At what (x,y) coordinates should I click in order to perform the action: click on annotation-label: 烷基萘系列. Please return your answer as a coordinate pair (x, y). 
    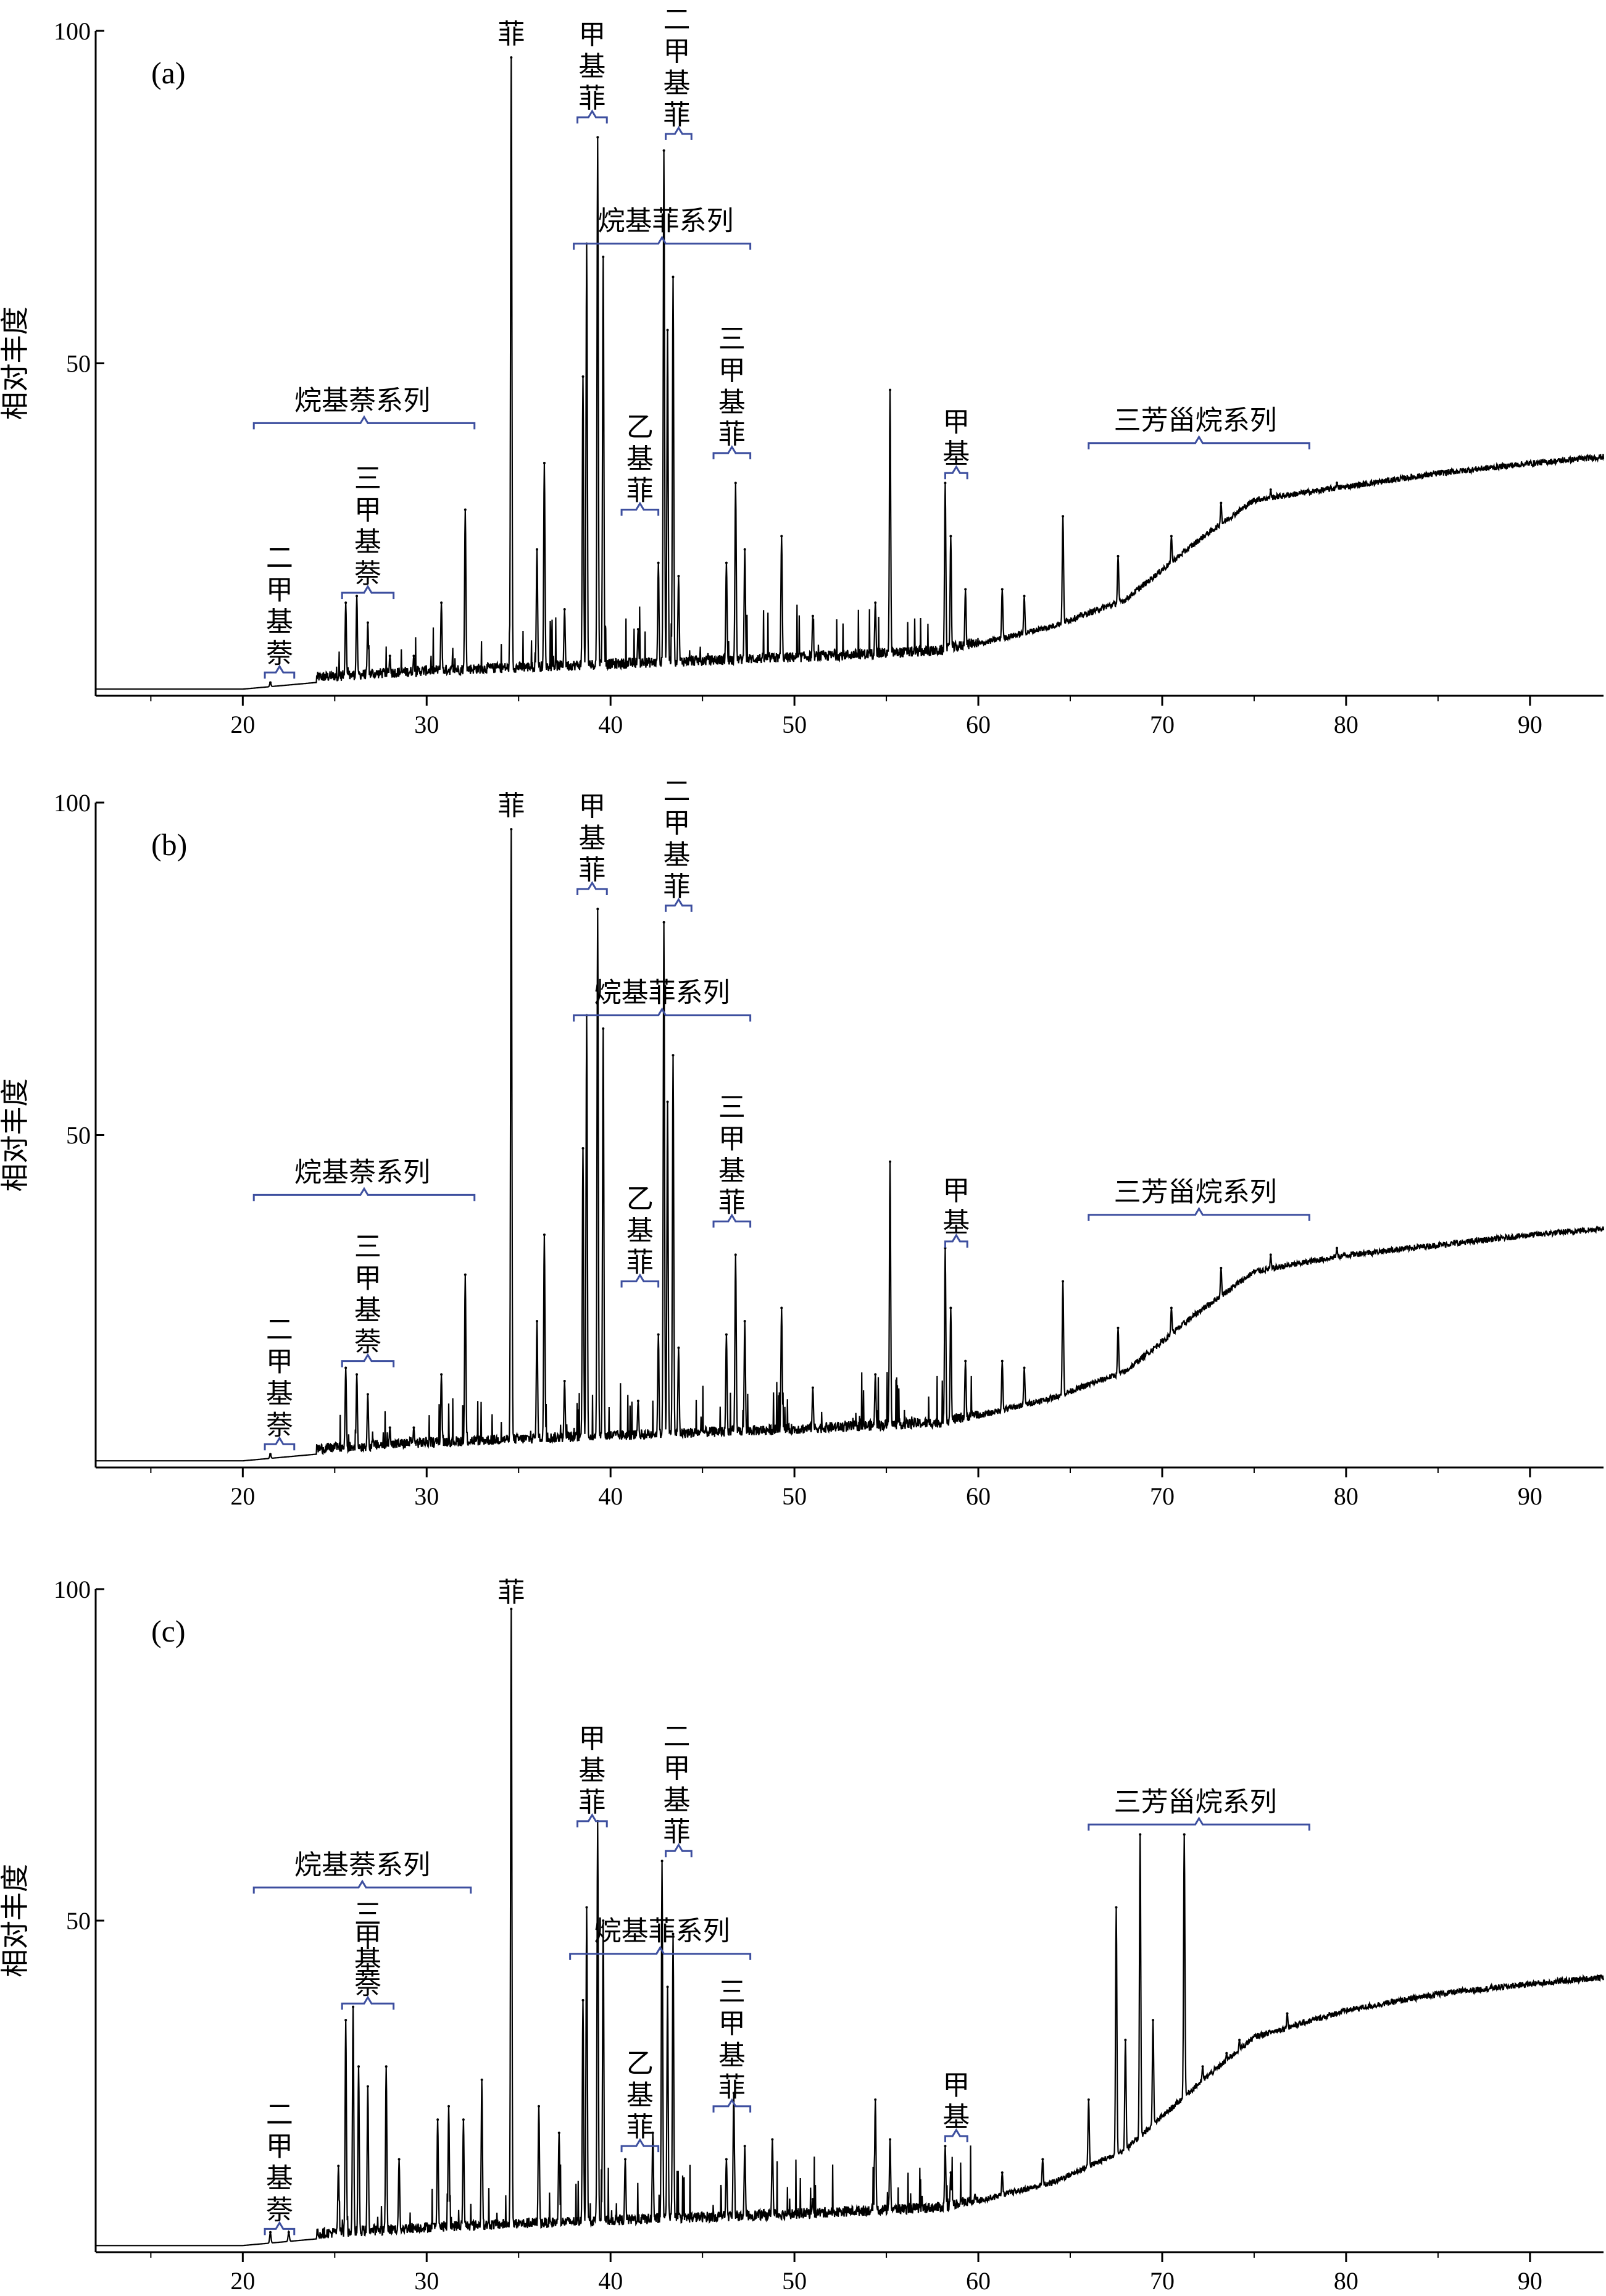
    Looking at the image, I should click on (362, 1865).